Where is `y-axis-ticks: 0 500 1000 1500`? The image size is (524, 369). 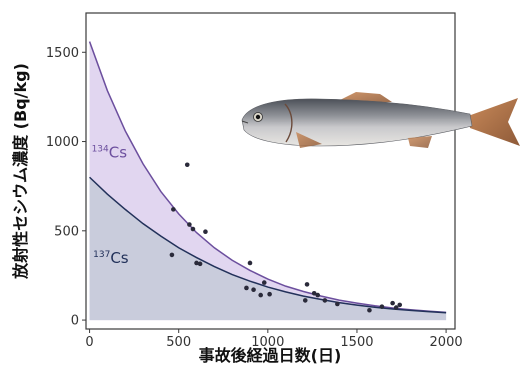
y-axis-ticks: 0 500 1000 1500 is located at coordinates (66, 187).